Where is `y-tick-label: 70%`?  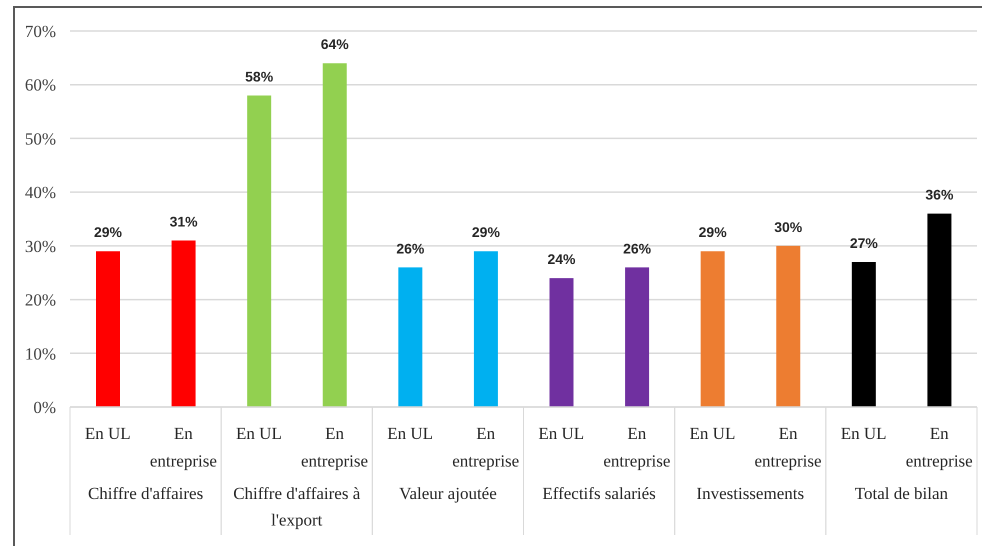 y-tick-label: 70% is located at coordinates (40, 32).